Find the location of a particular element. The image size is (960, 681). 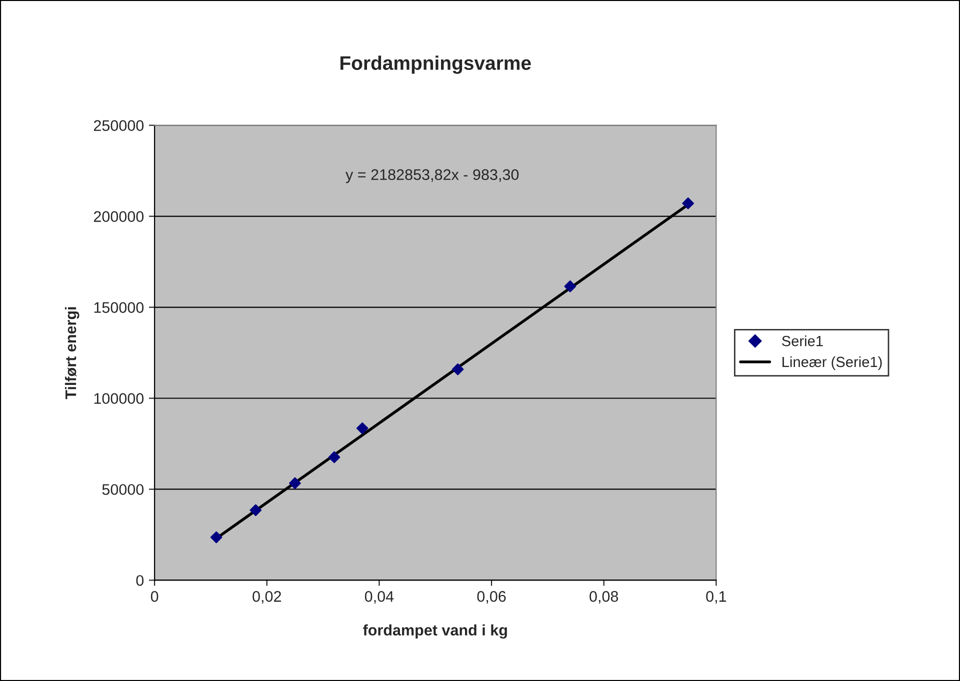

y-tick-label: 200000 is located at coordinates (119, 216).